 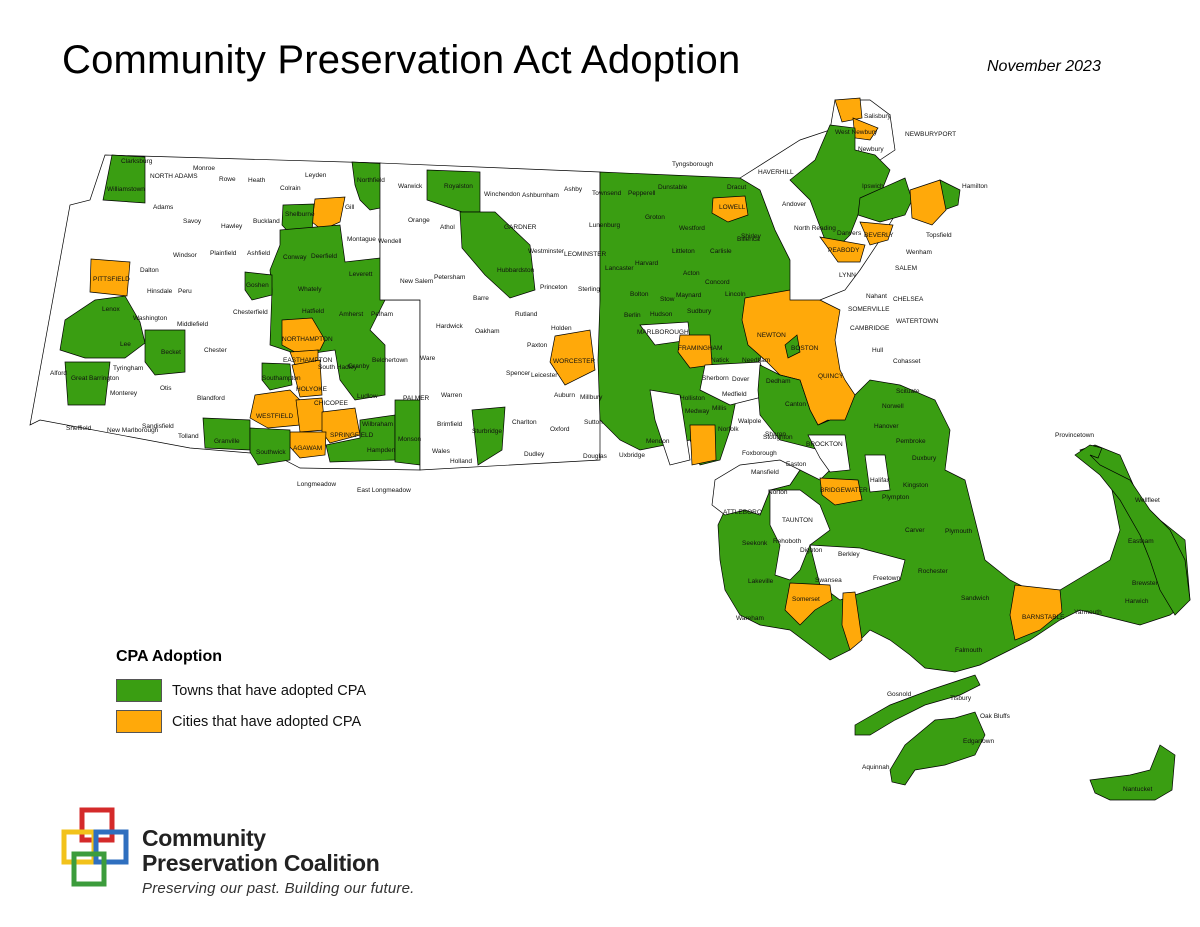 I want to click on label-swansea: Lakeville, so click(x=761, y=581).